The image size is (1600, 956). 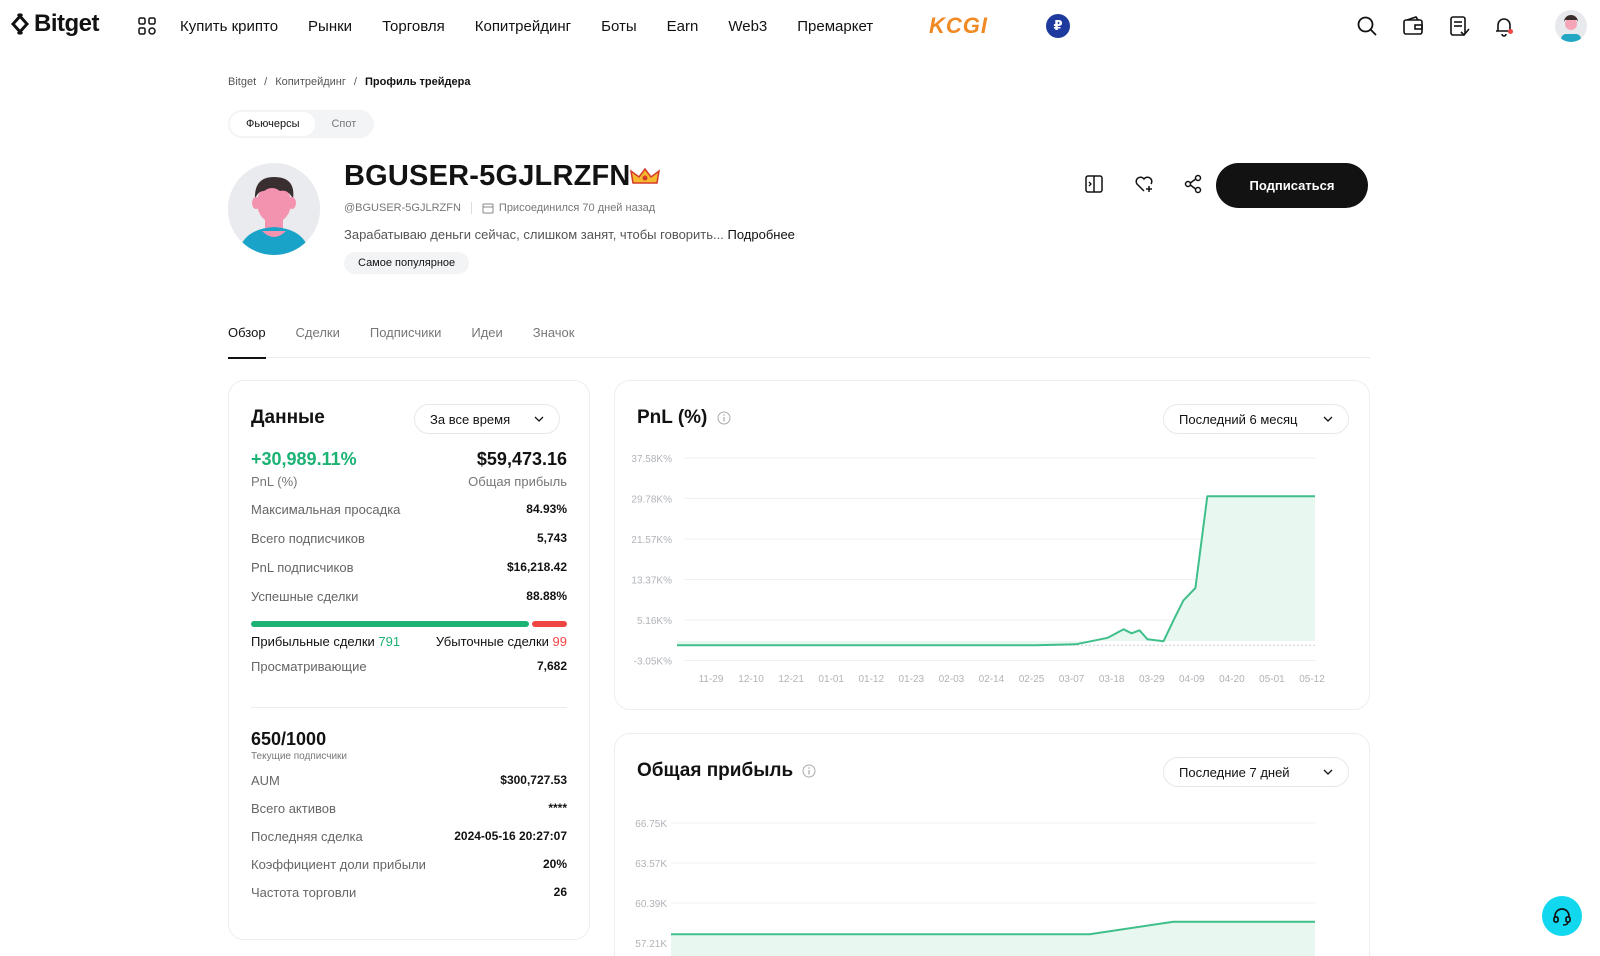 I want to click on profile-tabs: Обзор Сделки Подписчики Идеи Значок, so click(x=799, y=339).